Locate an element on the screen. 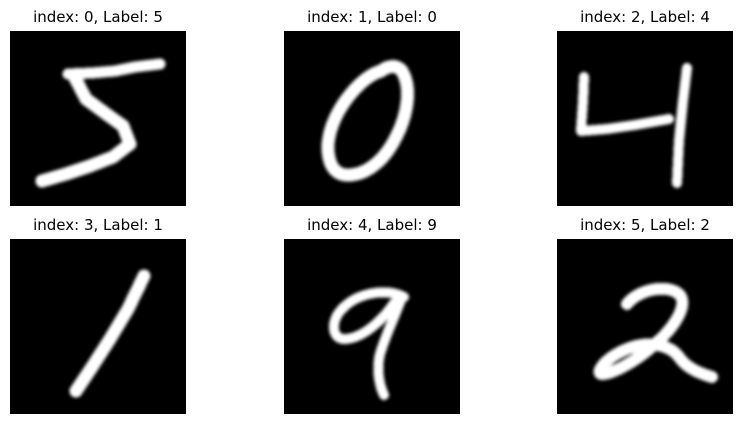 This screenshot has height=425, width=742. digit-zero-image is located at coordinates (372, 118).